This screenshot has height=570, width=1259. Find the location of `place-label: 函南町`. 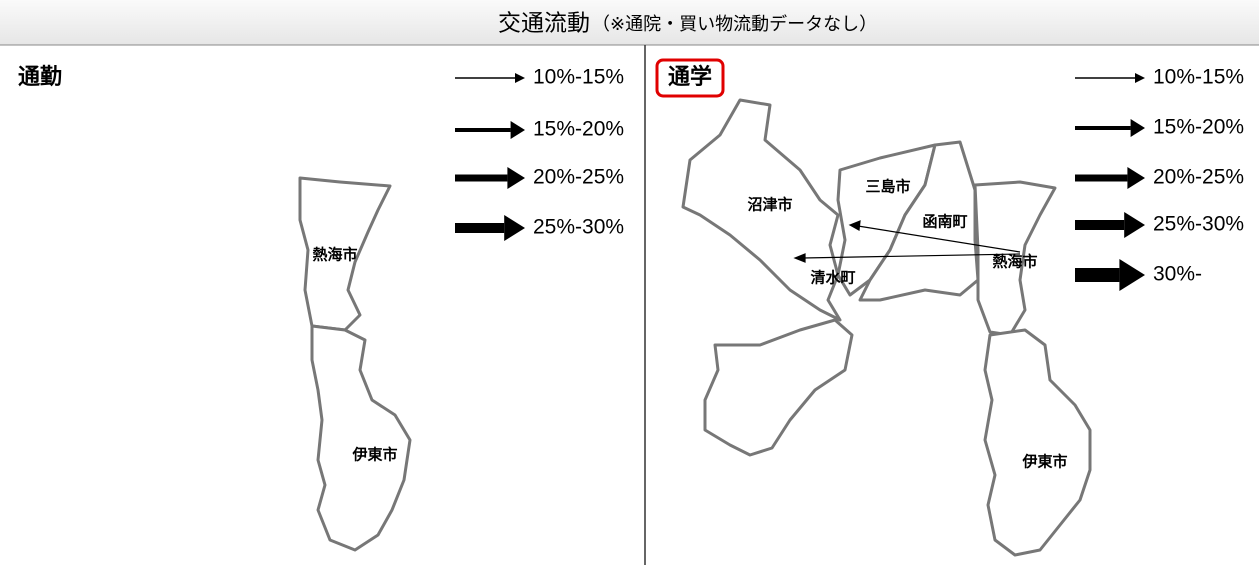

place-label: 函南町 is located at coordinates (944, 222).